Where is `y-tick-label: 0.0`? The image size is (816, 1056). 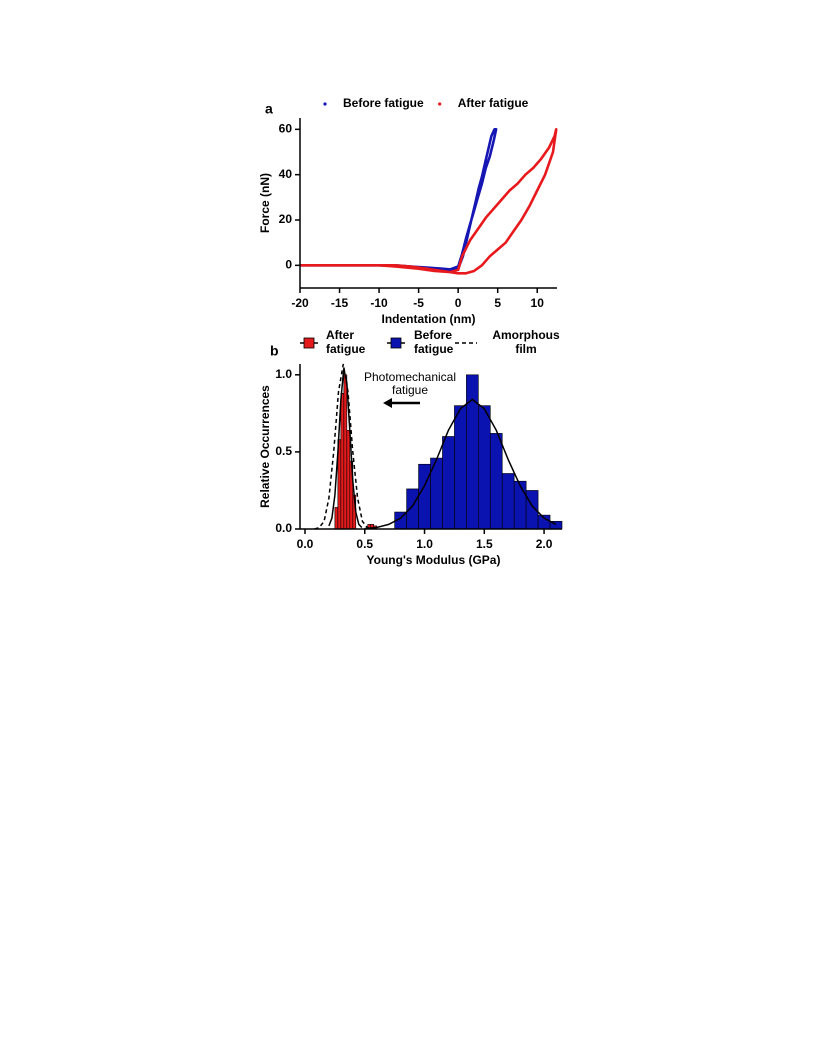 y-tick-label: 0.0 is located at coordinates (283, 528).